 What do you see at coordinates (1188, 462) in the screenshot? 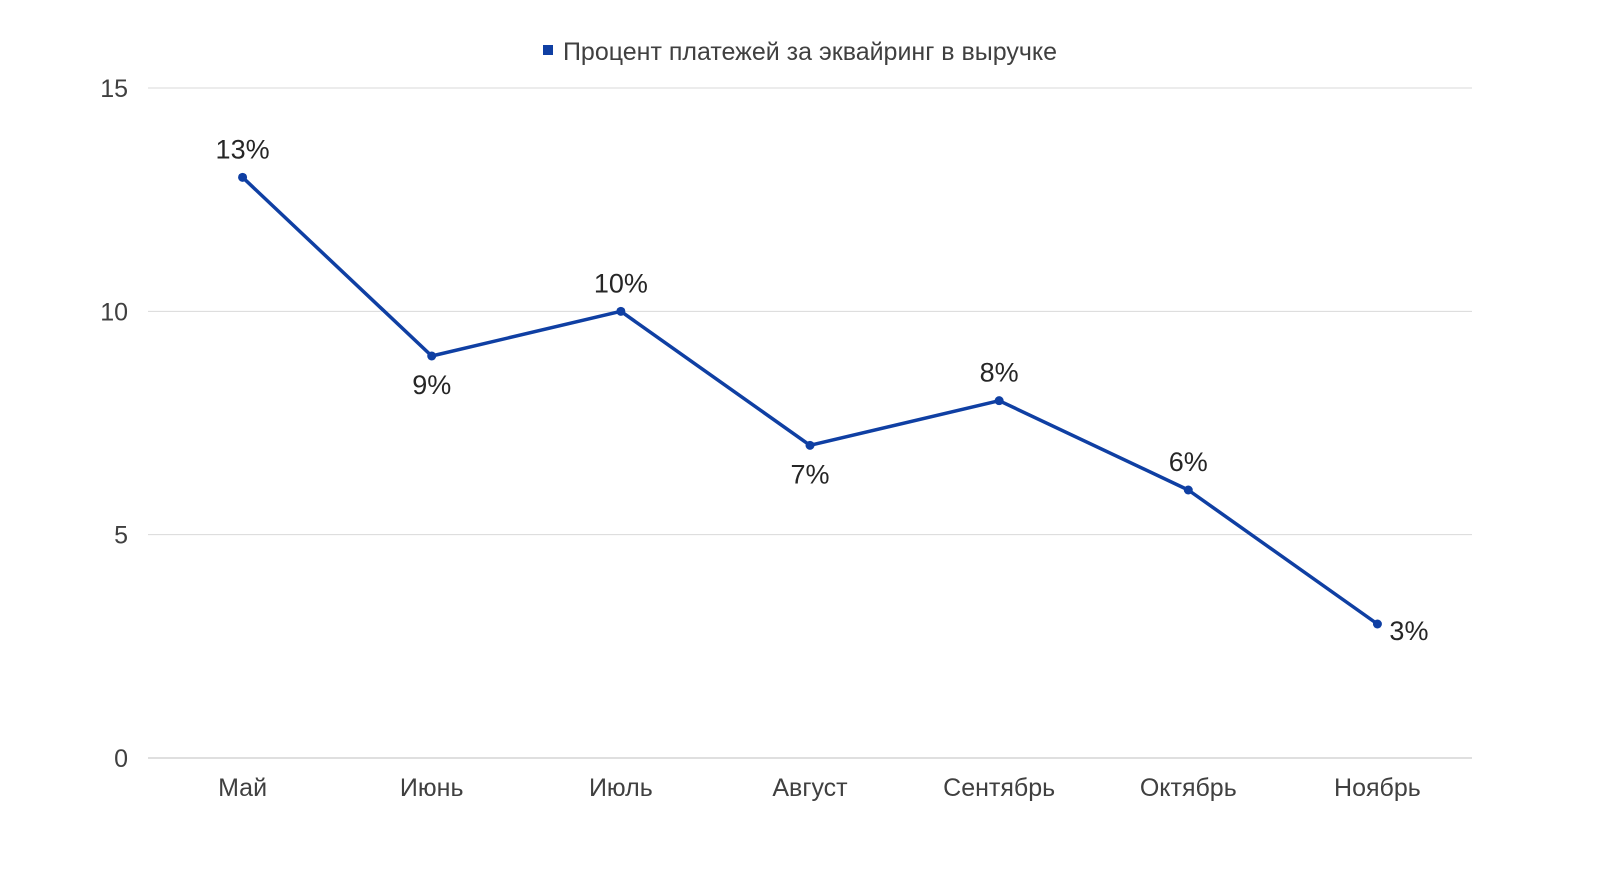
I see `data-label: 6%` at bounding box center [1188, 462].